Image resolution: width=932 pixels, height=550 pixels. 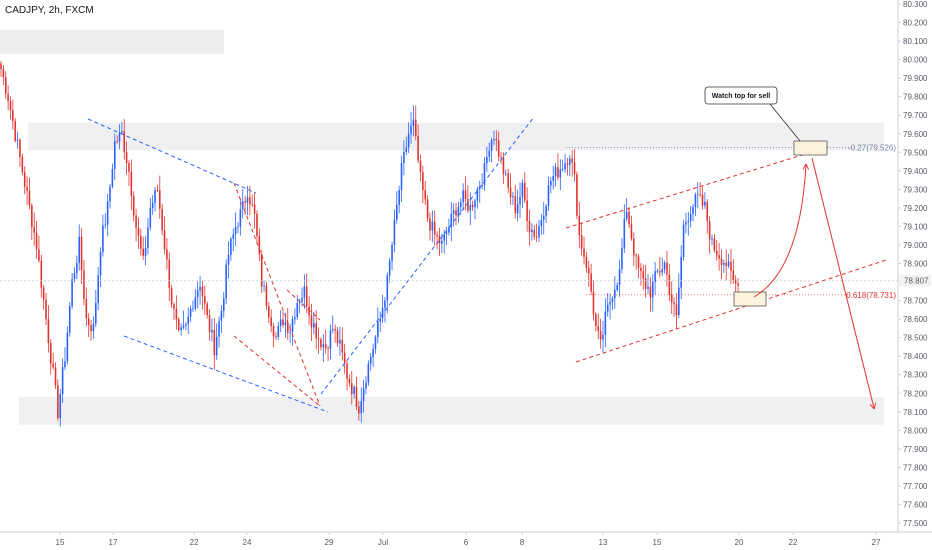 I want to click on y-tick-label: 79.700, so click(x=915, y=115).